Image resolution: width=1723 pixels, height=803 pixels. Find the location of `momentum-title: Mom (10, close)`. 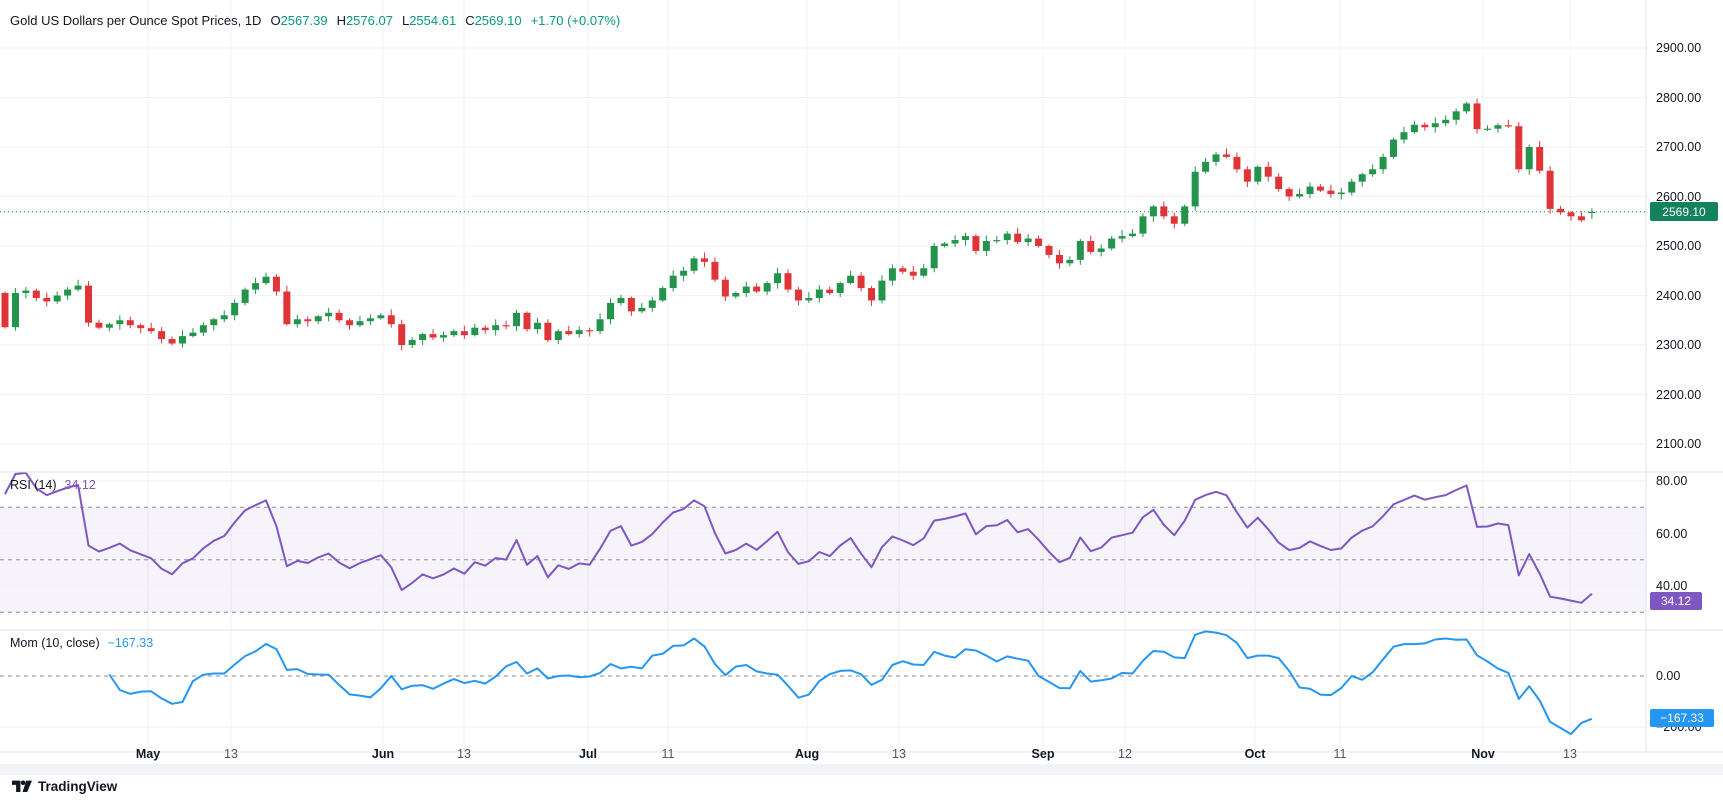

momentum-title: Mom (10, close) is located at coordinates (55, 643).